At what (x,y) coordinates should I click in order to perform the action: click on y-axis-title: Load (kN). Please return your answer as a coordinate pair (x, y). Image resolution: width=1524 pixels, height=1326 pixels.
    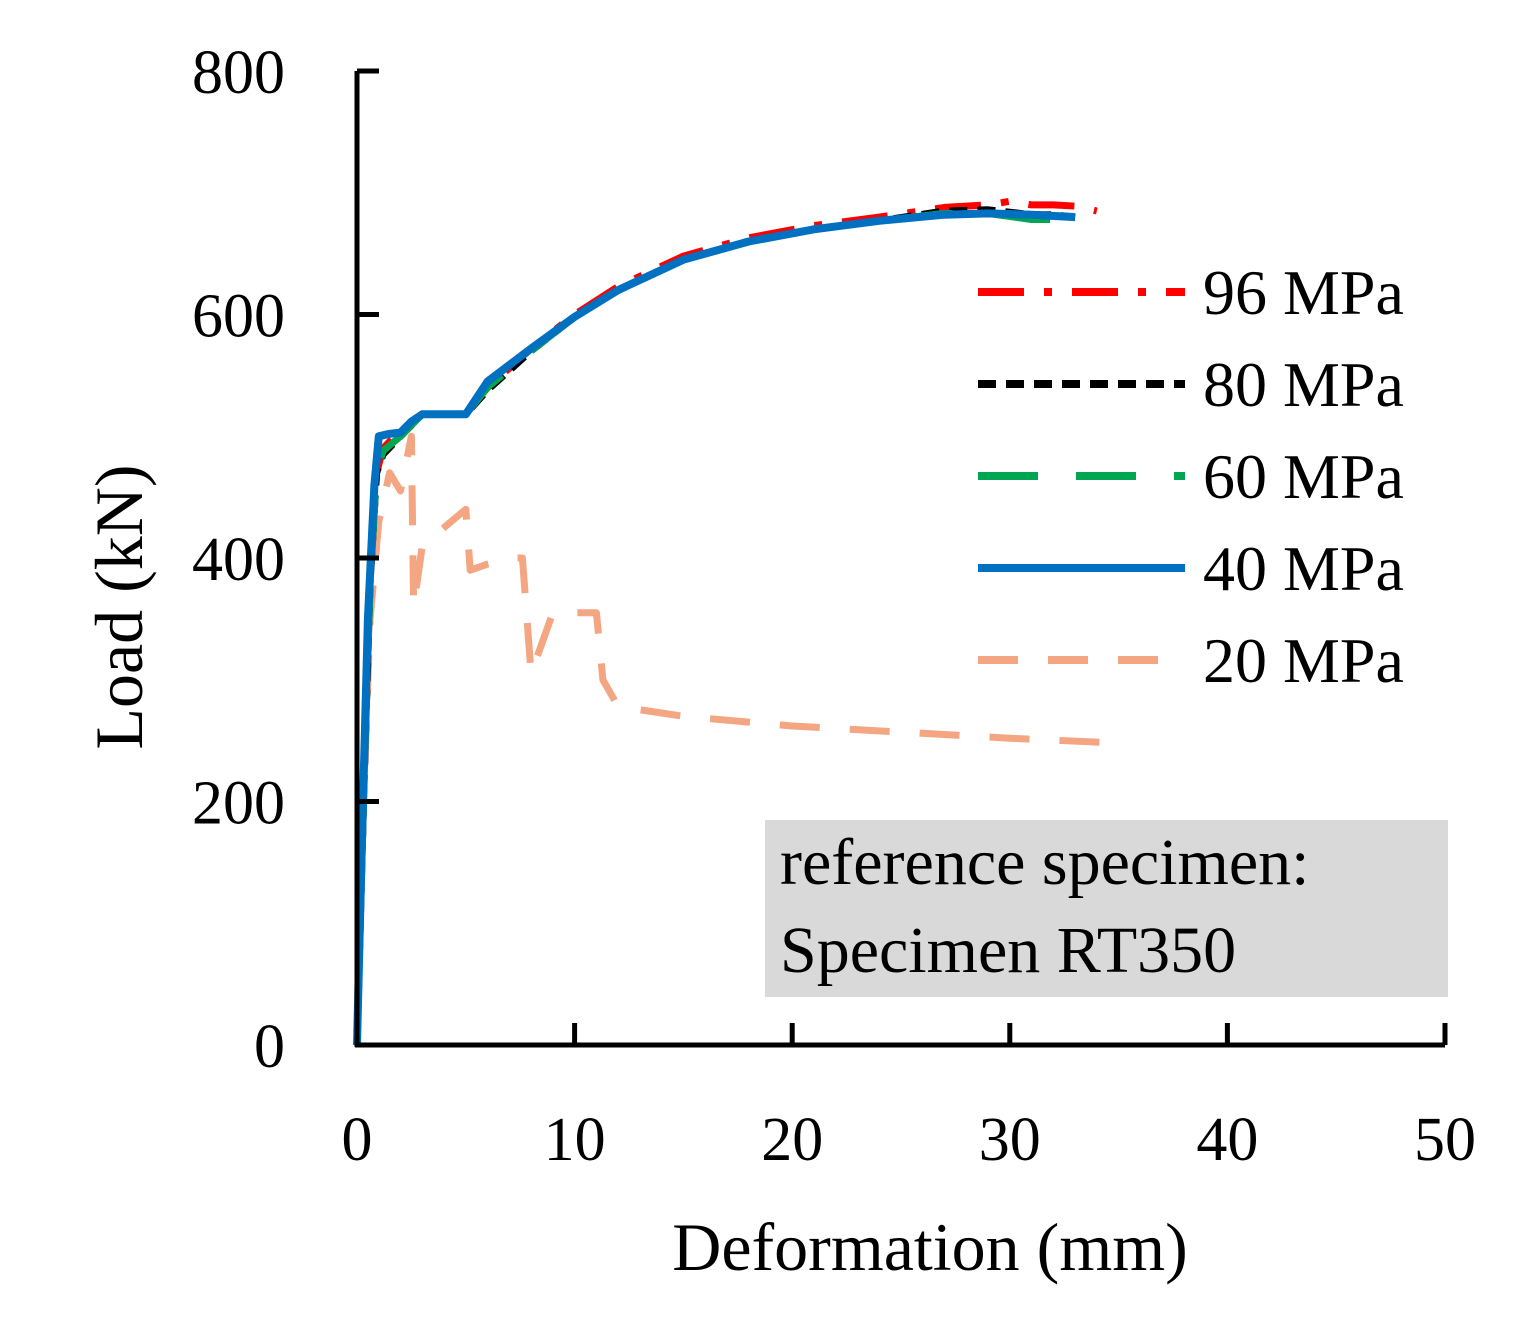
    Looking at the image, I should click on (119, 606).